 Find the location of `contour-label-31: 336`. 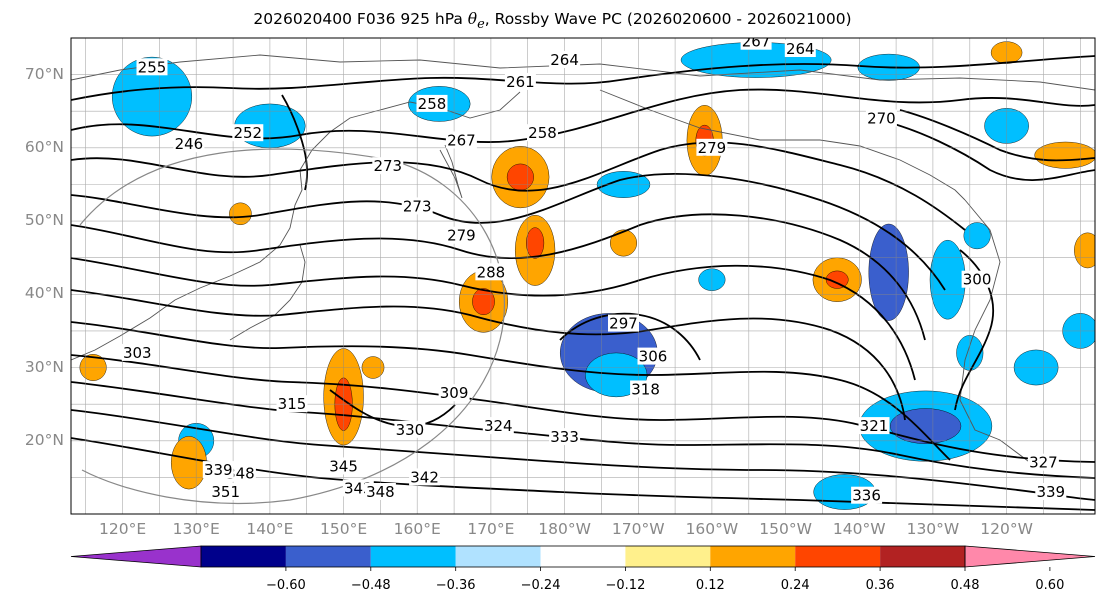

contour-label-31: 336 is located at coordinates (866, 496).